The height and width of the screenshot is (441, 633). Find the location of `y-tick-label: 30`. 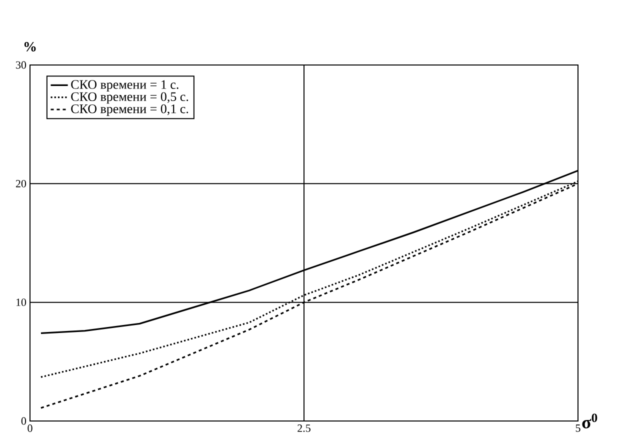

y-tick-label: 30 is located at coordinates (21, 65).